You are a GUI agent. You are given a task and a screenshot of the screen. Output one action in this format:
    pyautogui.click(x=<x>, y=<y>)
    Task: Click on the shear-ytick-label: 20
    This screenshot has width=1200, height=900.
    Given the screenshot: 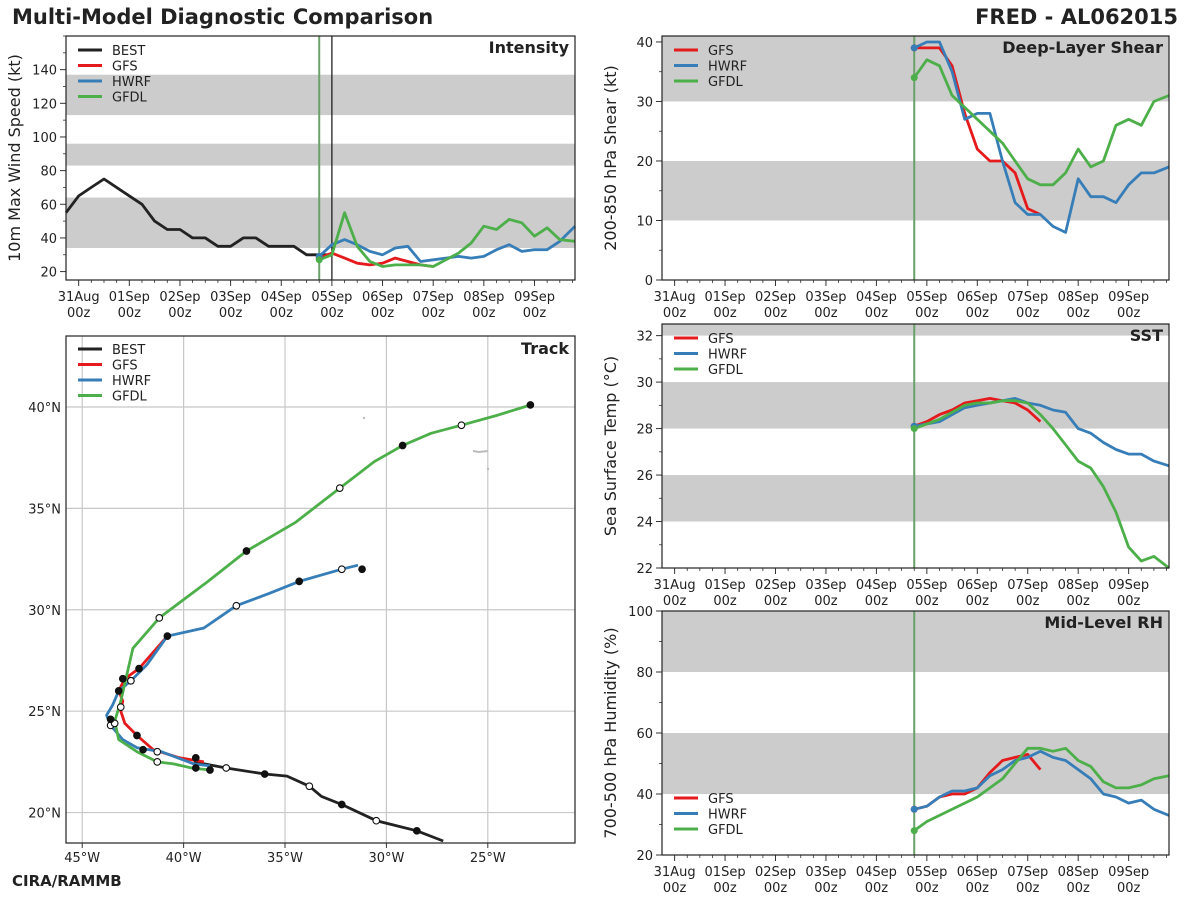 What is the action you would take?
    pyautogui.click(x=644, y=162)
    